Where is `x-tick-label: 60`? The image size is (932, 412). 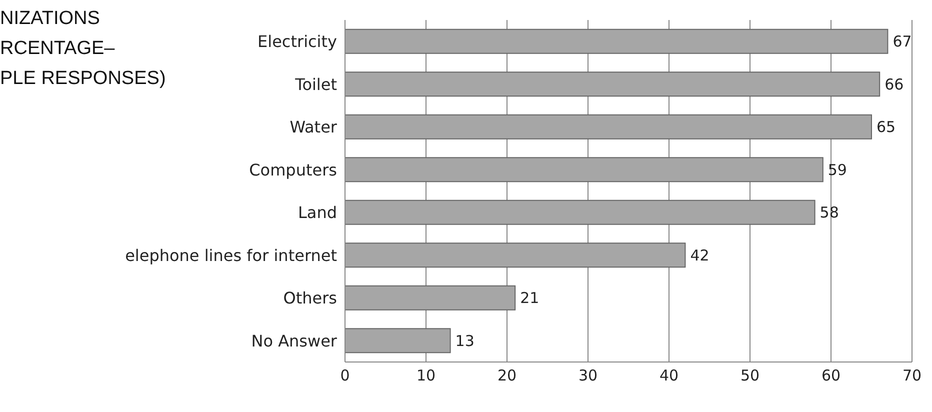
x-tick-label: 60 is located at coordinates (831, 375).